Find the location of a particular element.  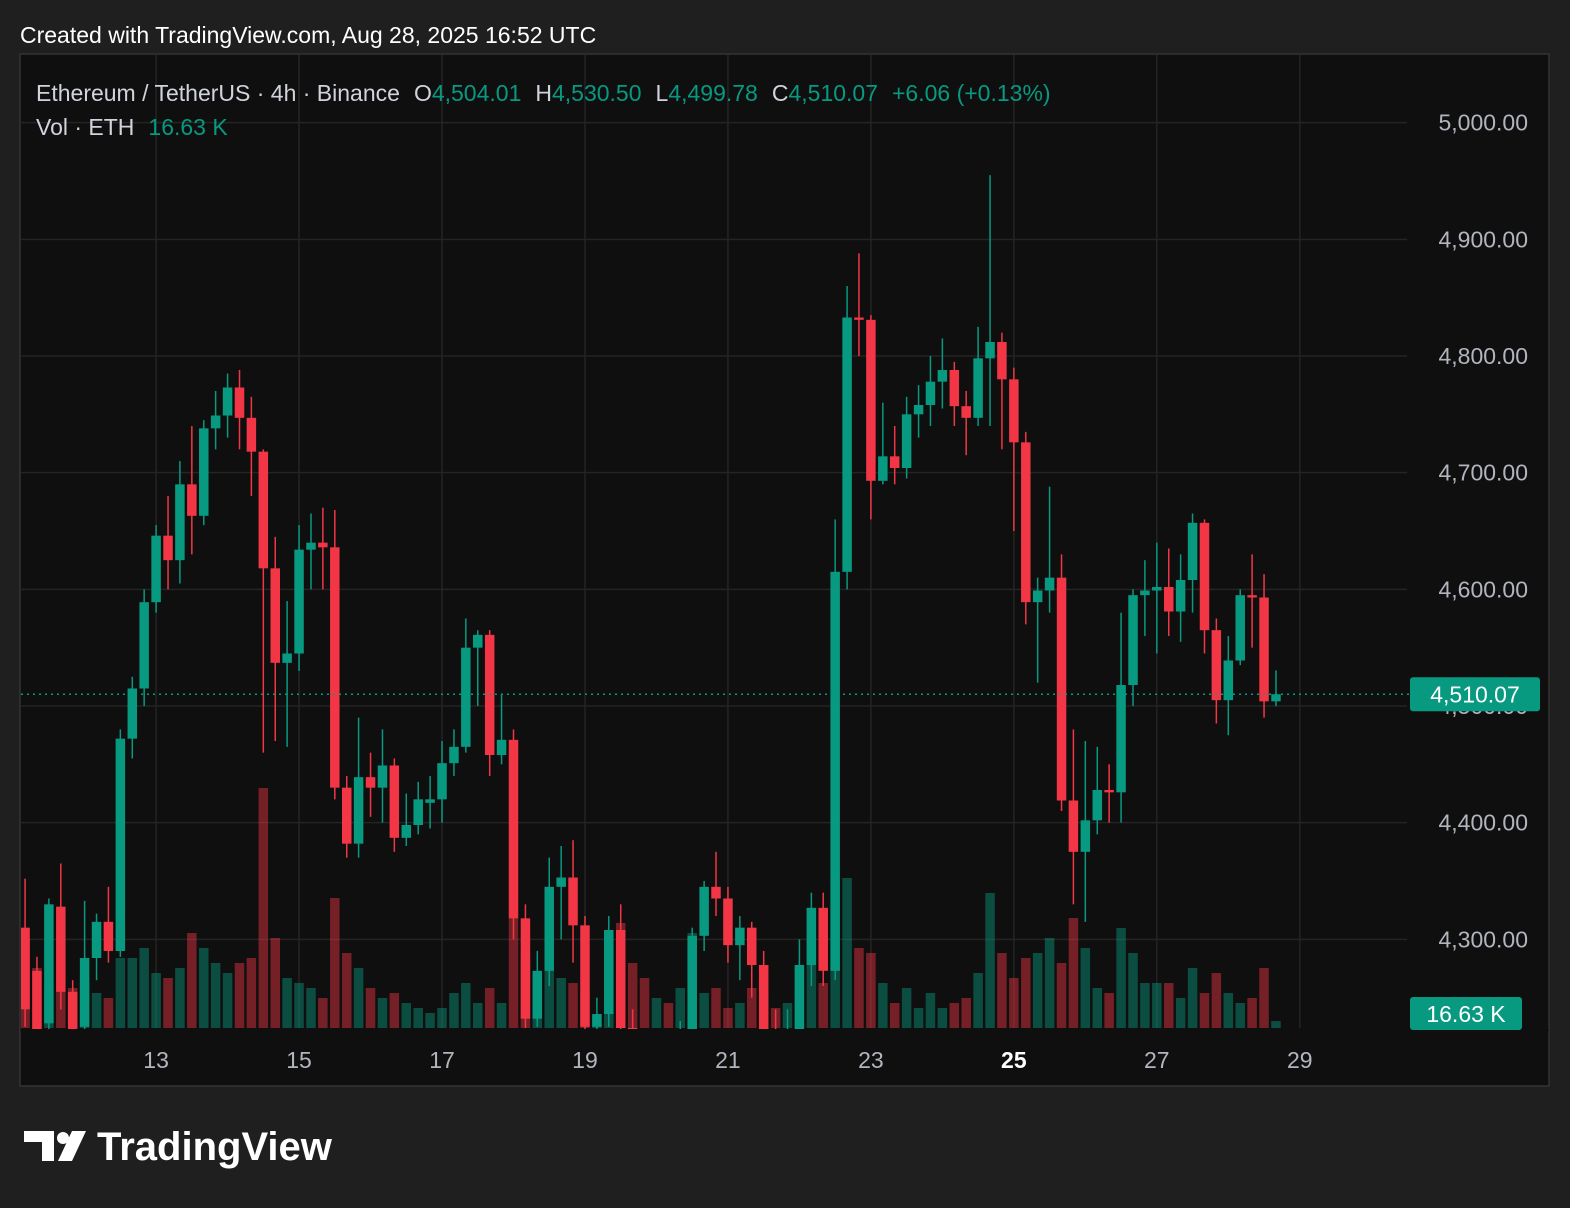

ohlc-value: 4,499.78 is located at coordinates (713, 92).